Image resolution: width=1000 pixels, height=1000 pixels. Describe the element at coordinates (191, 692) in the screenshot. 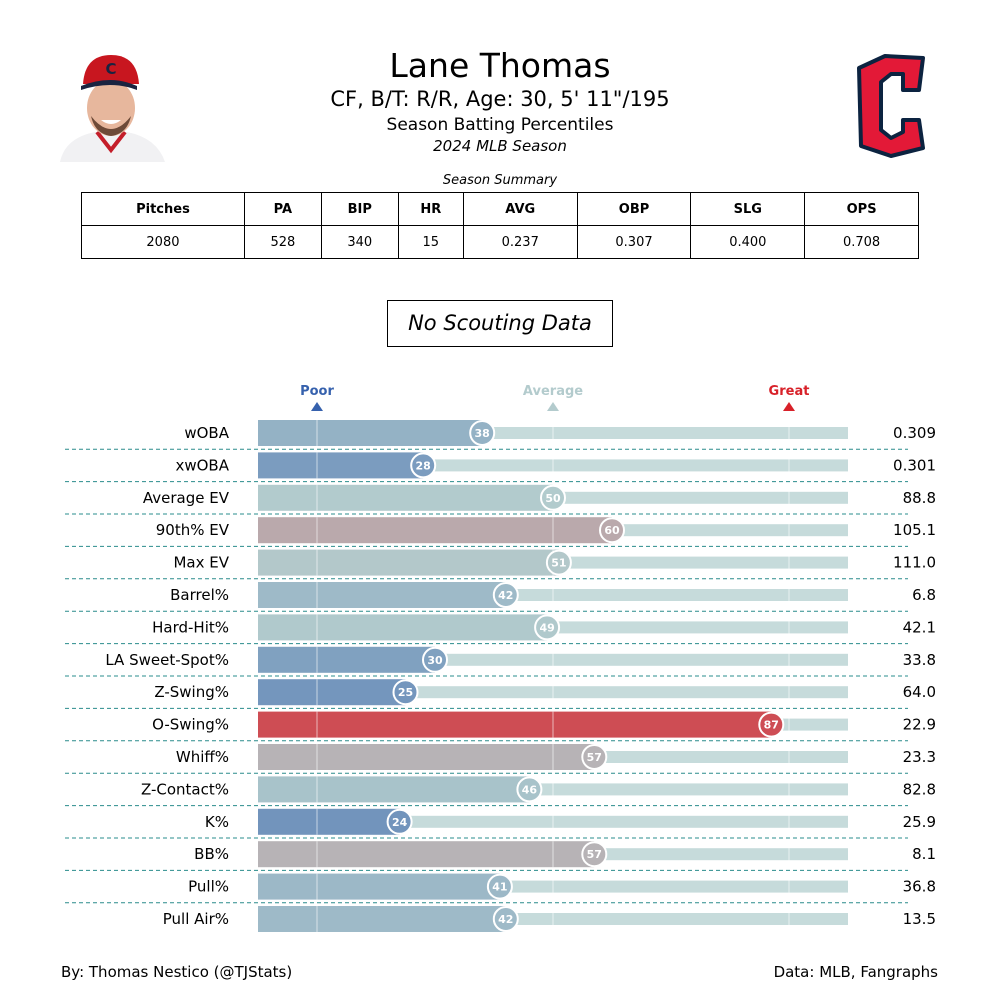

I see `metric-label: Z-Swing%` at that location.